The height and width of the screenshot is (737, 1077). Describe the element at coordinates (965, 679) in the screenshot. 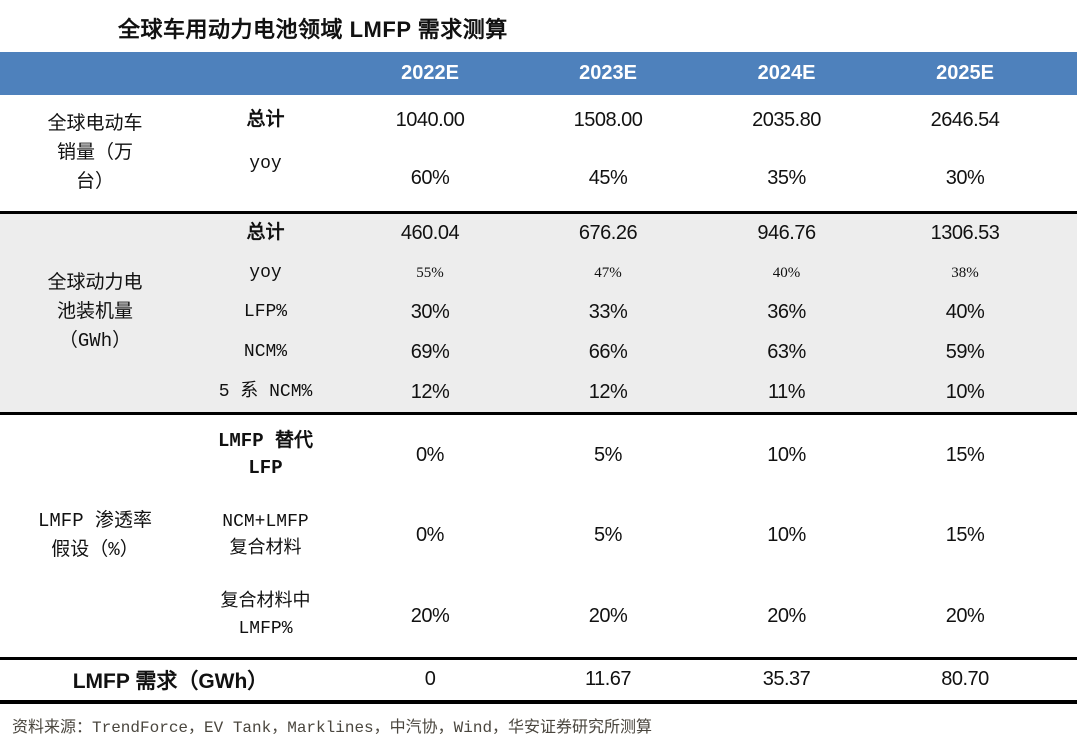

I see `summary-value-cell: 80.70` at that location.